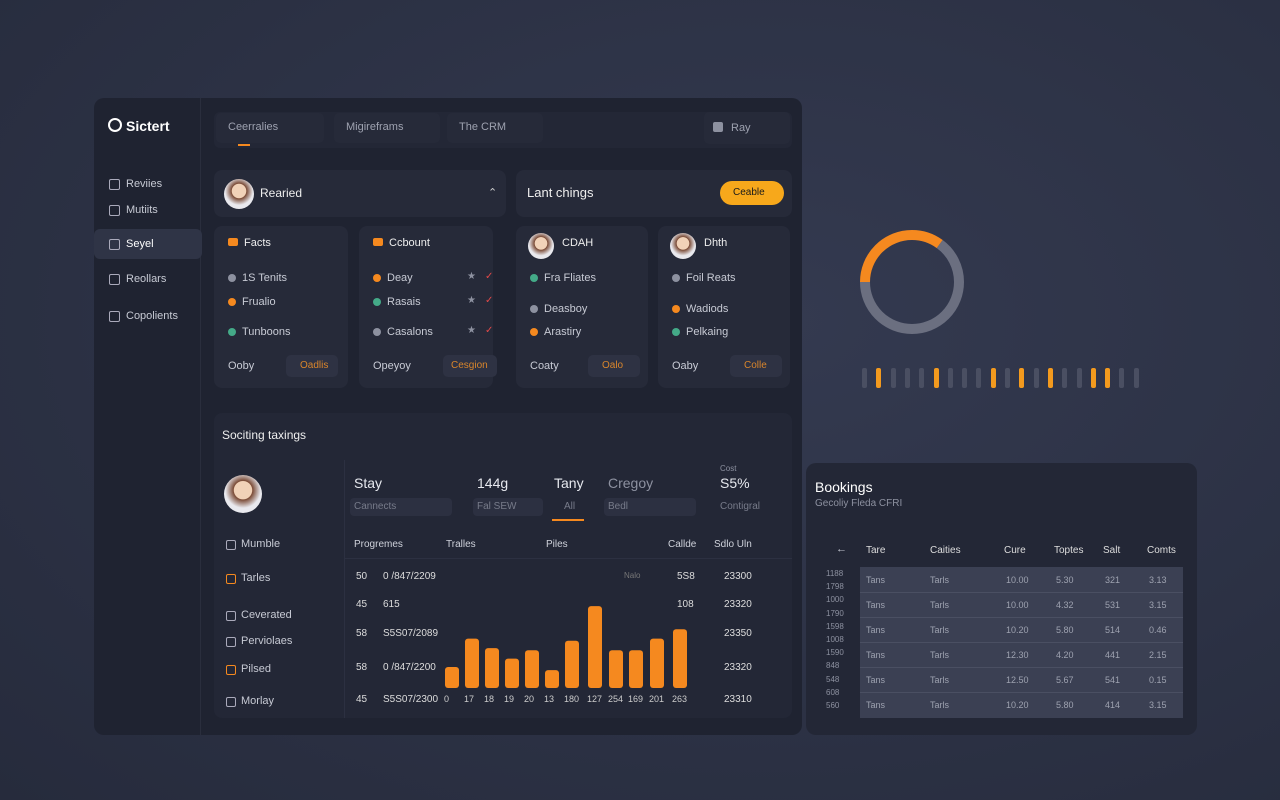 The height and width of the screenshot is (800, 1280). I want to click on bookings-cell: 541, so click(1113, 680).